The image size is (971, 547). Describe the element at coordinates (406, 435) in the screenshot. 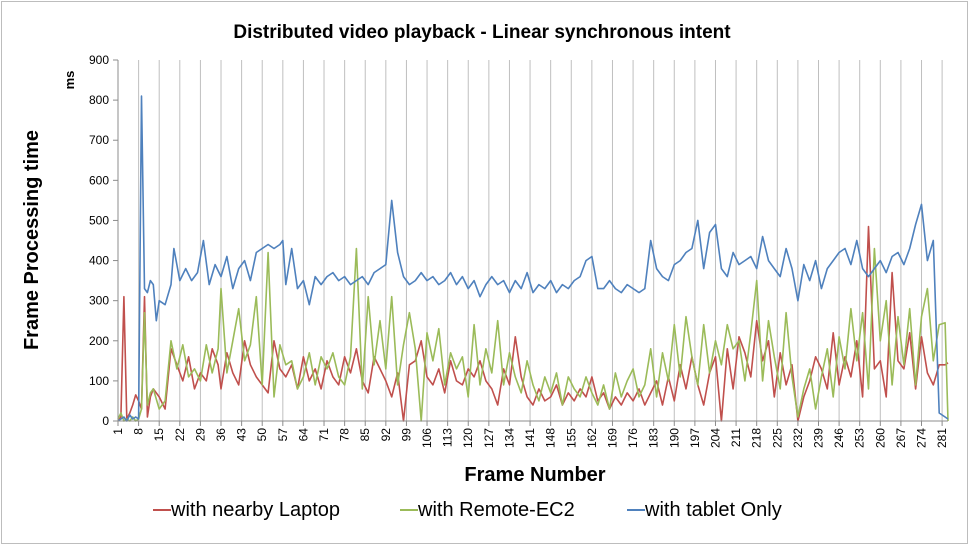

I see `x-tick-label-99: 99` at that location.